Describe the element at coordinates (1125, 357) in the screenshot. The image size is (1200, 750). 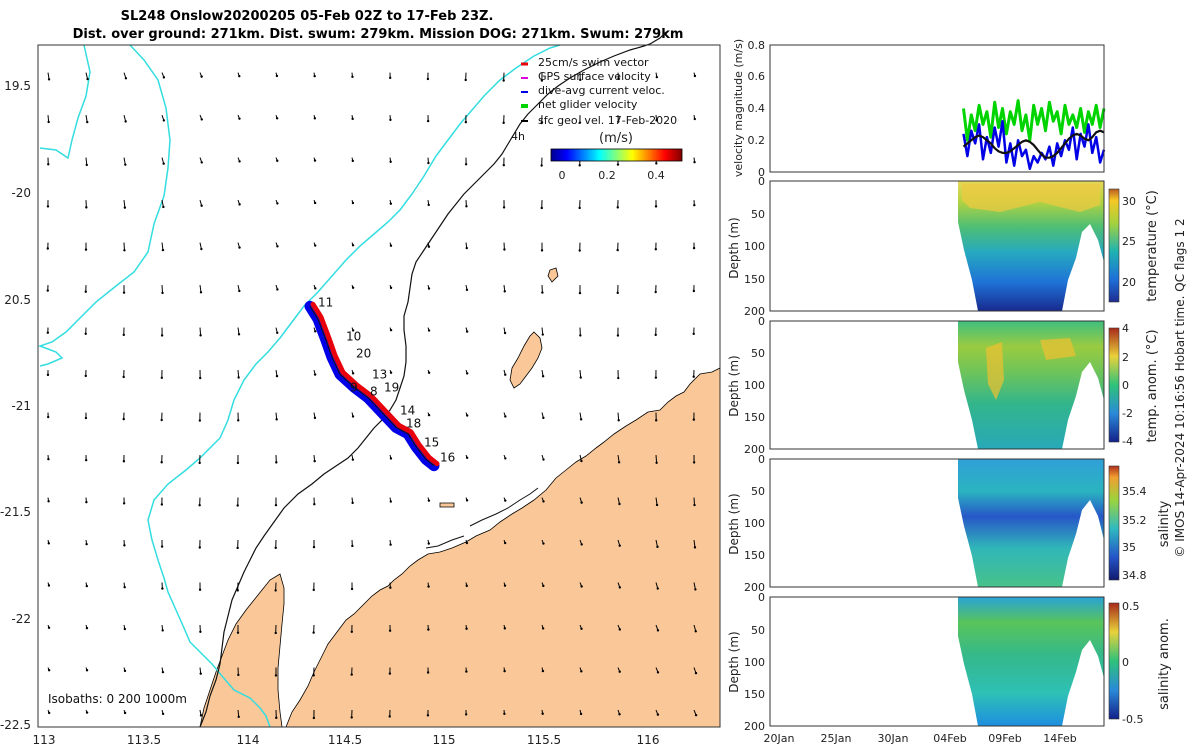
I see `tanom-cbar-2: 2` at that location.